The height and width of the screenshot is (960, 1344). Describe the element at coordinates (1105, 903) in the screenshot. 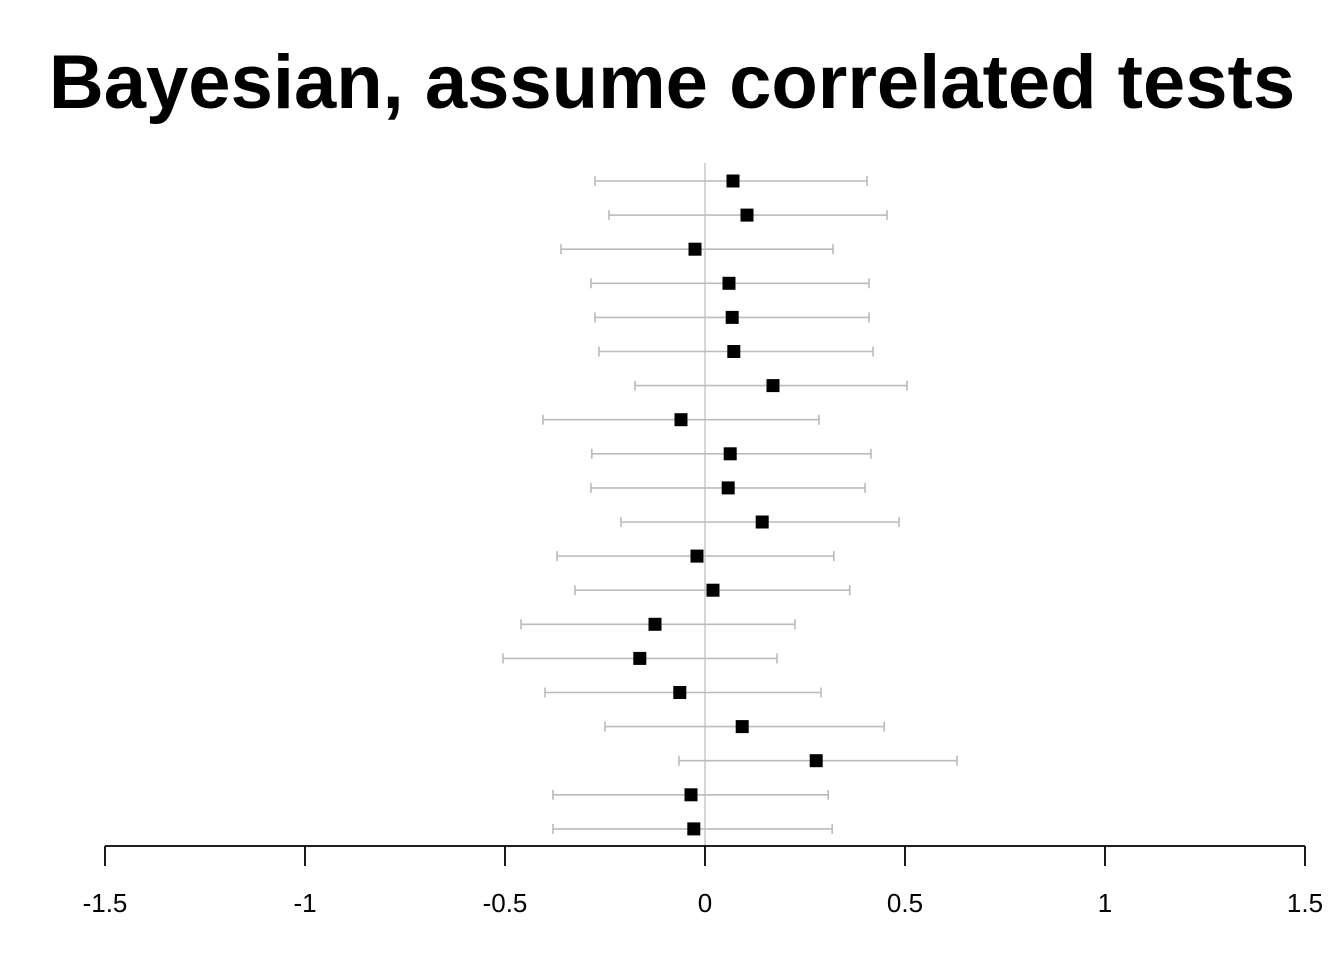

I see `x-tick-label: 1` at that location.